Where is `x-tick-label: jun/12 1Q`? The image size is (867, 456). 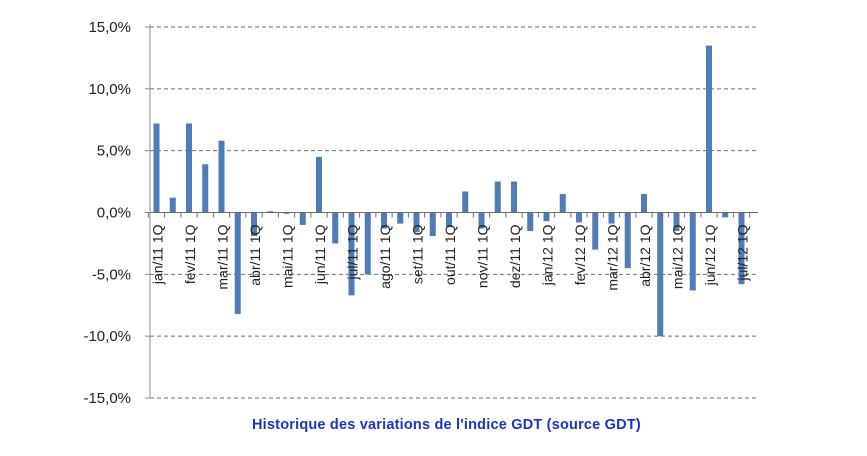
x-tick-label: jun/12 1Q is located at coordinates (710, 255).